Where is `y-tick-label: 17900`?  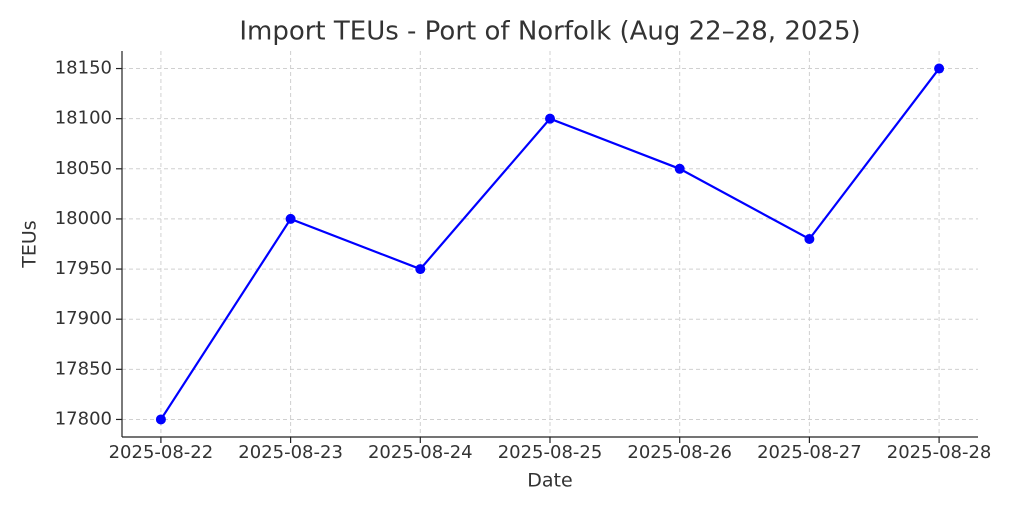 y-tick-label: 17900 is located at coordinates (83, 318).